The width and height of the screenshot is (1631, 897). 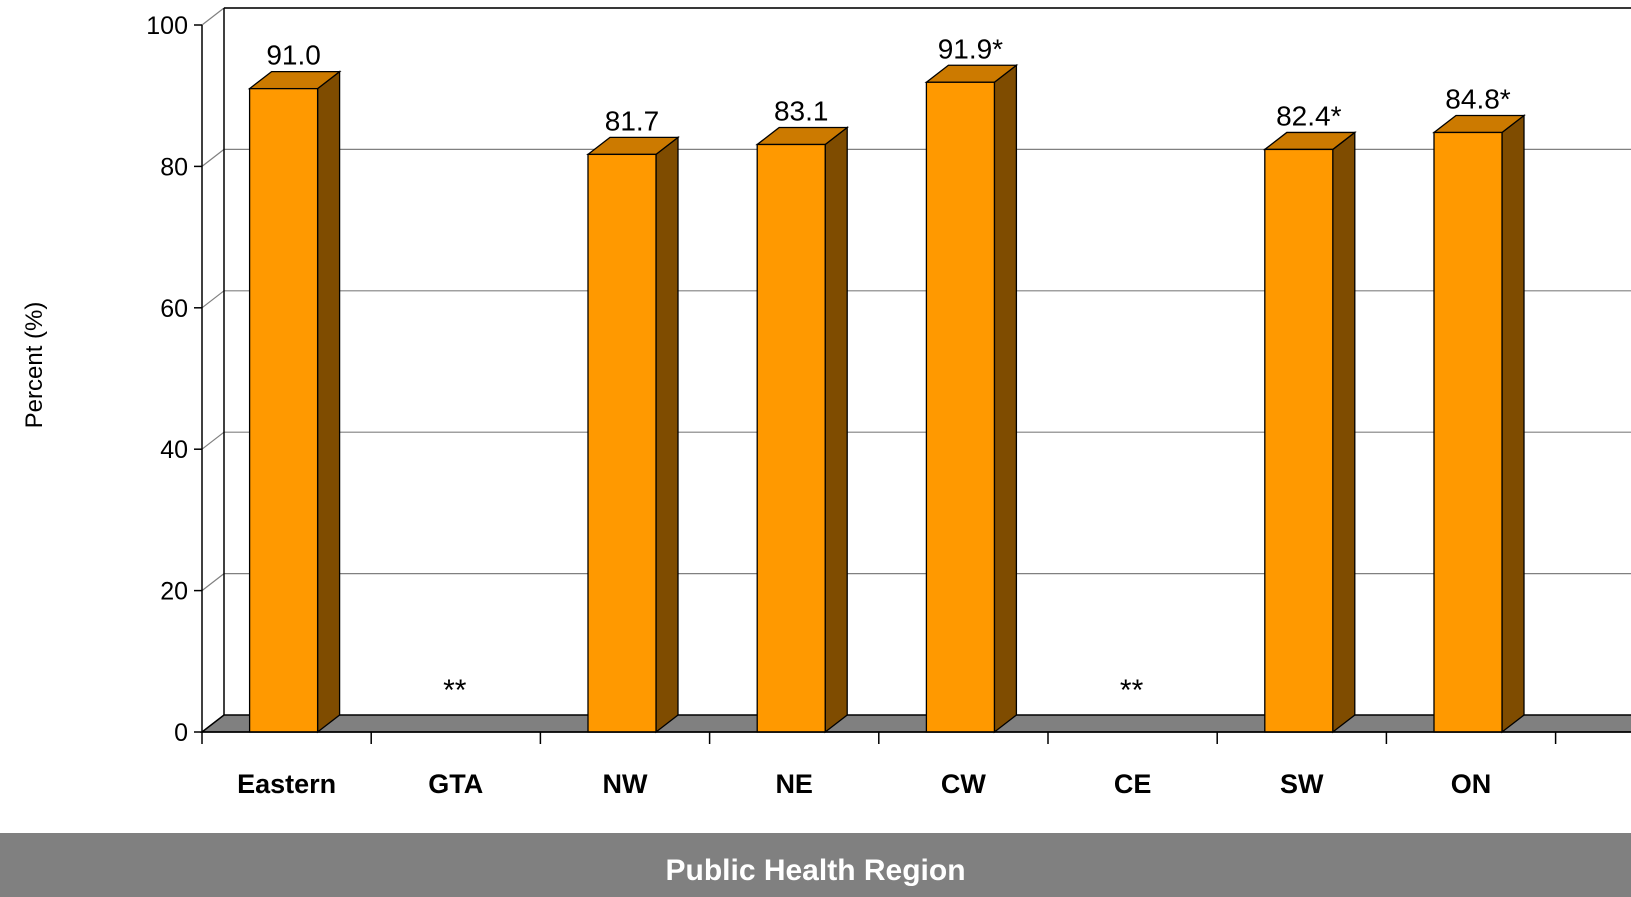 I want to click on data-label: 82.4*, so click(x=1308, y=115).